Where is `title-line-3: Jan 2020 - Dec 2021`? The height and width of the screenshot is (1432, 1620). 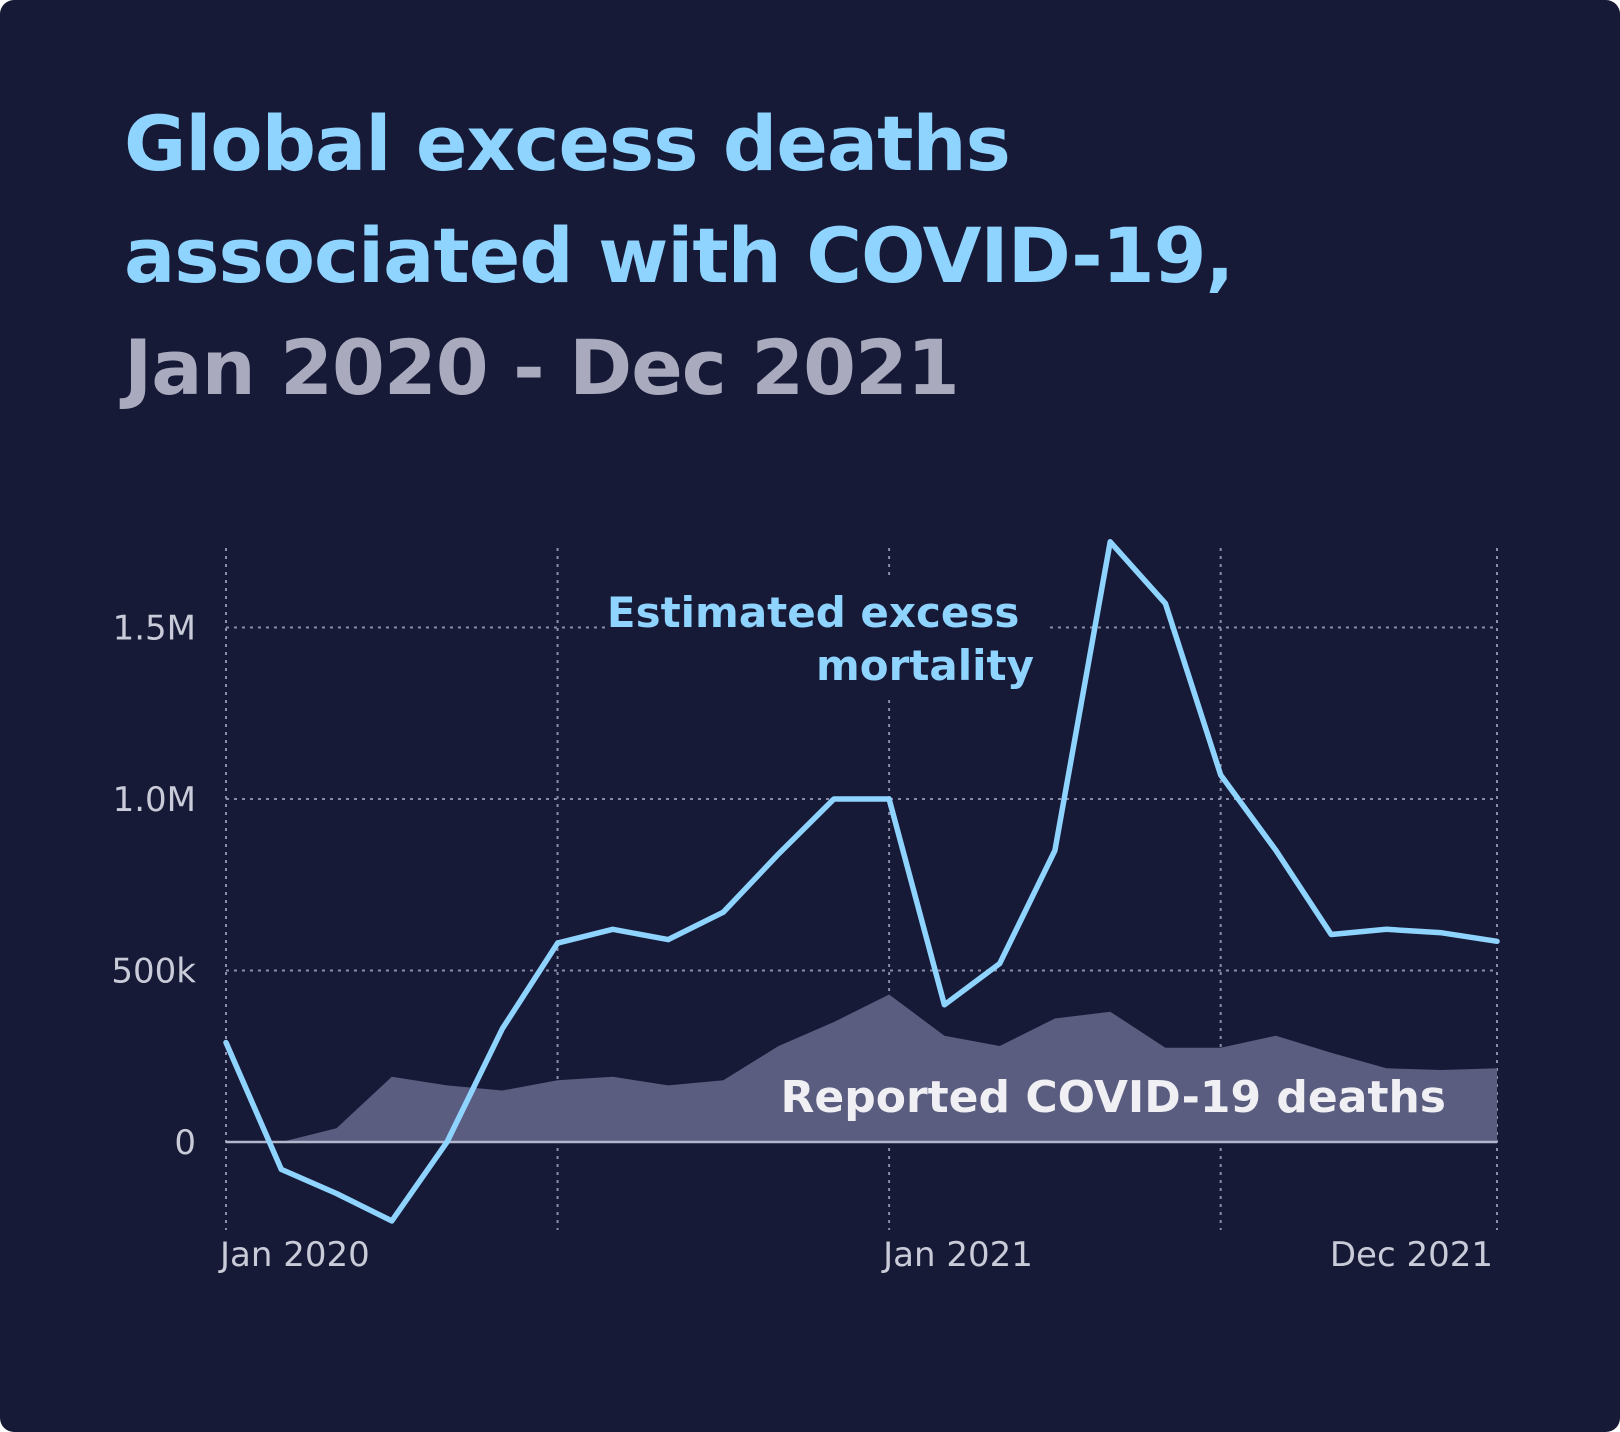
title-line-3: Jan 2020 - Dec 2021 is located at coordinates (542, 367).